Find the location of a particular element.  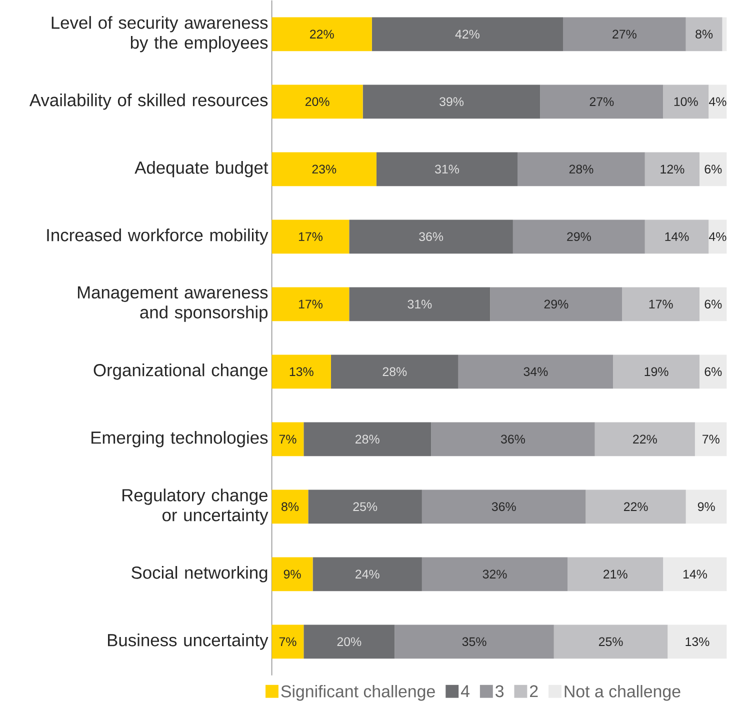

legend-label: 2 is located at coordinates (534, 691).